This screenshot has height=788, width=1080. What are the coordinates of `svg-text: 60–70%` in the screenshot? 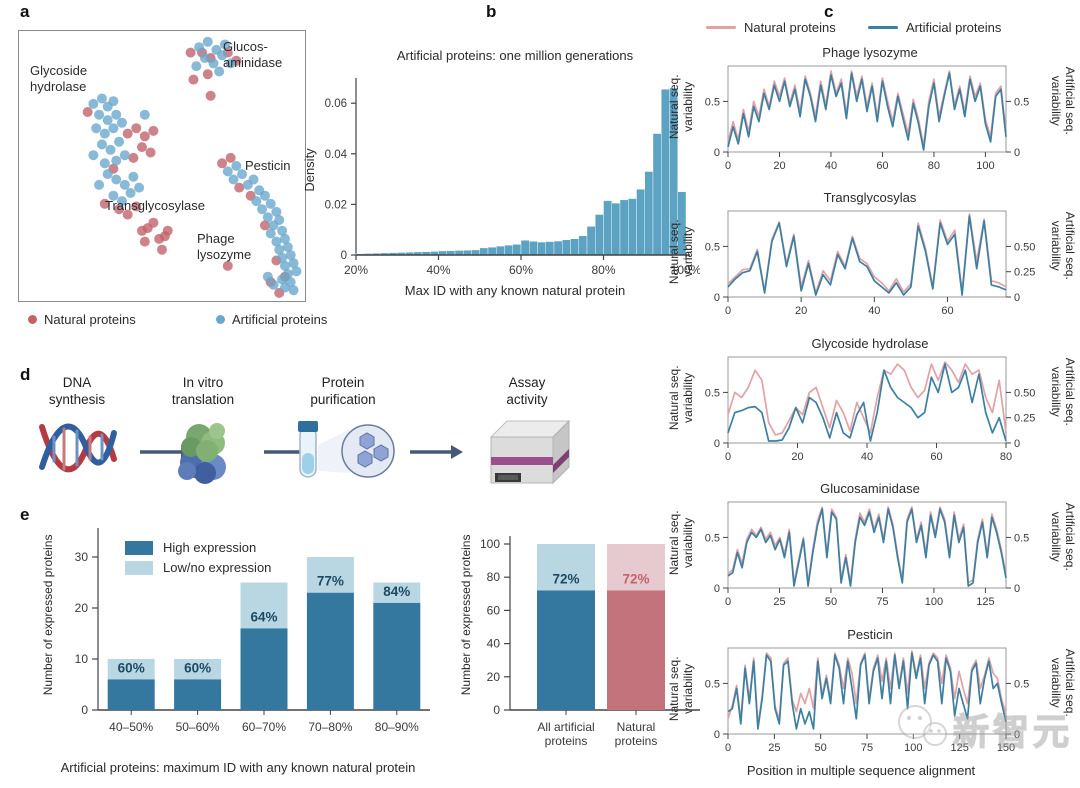 It's located at (264, 727).